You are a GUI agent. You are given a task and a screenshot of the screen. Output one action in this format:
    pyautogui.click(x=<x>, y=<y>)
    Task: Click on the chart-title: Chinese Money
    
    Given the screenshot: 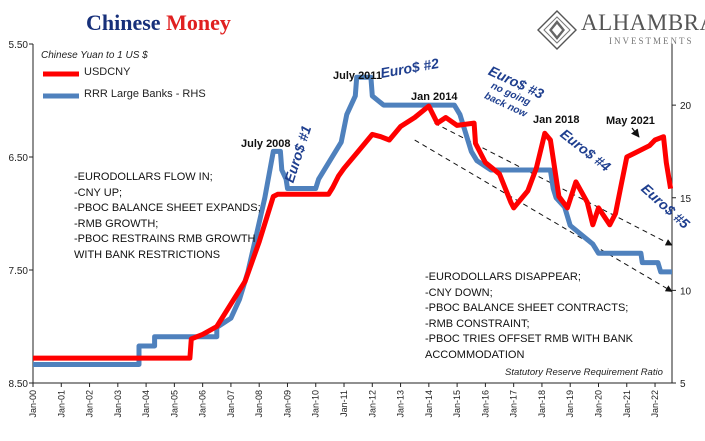 What is the action you would take?
    pyautogui.click(x=158, y=23)
    